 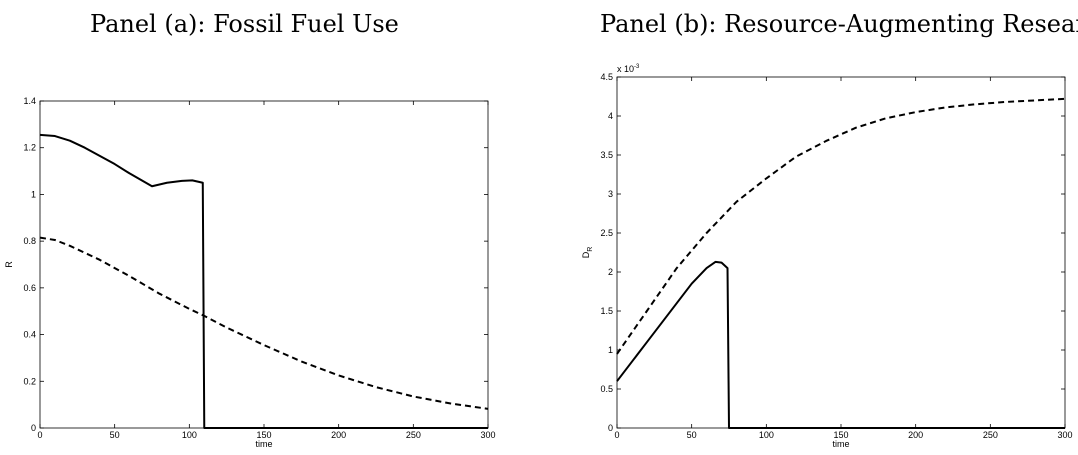 I want to click on y-tick-label: 4.5, so click(x=606, y=77).